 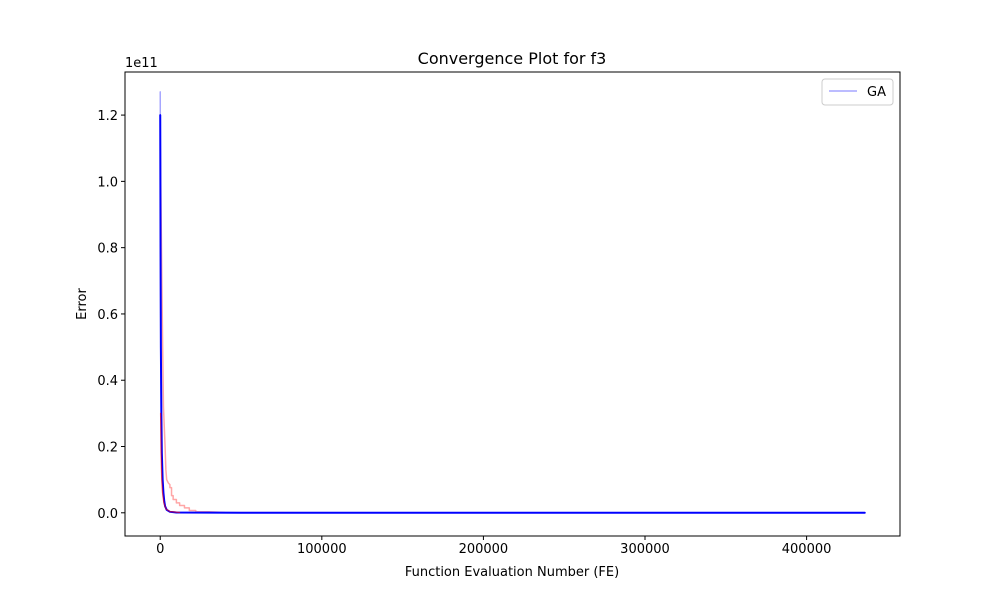 What do you see at coordinates (107, 315) in the screenshot?
I see `y-tick-label: 0.6` at bounding box center [107, 315].